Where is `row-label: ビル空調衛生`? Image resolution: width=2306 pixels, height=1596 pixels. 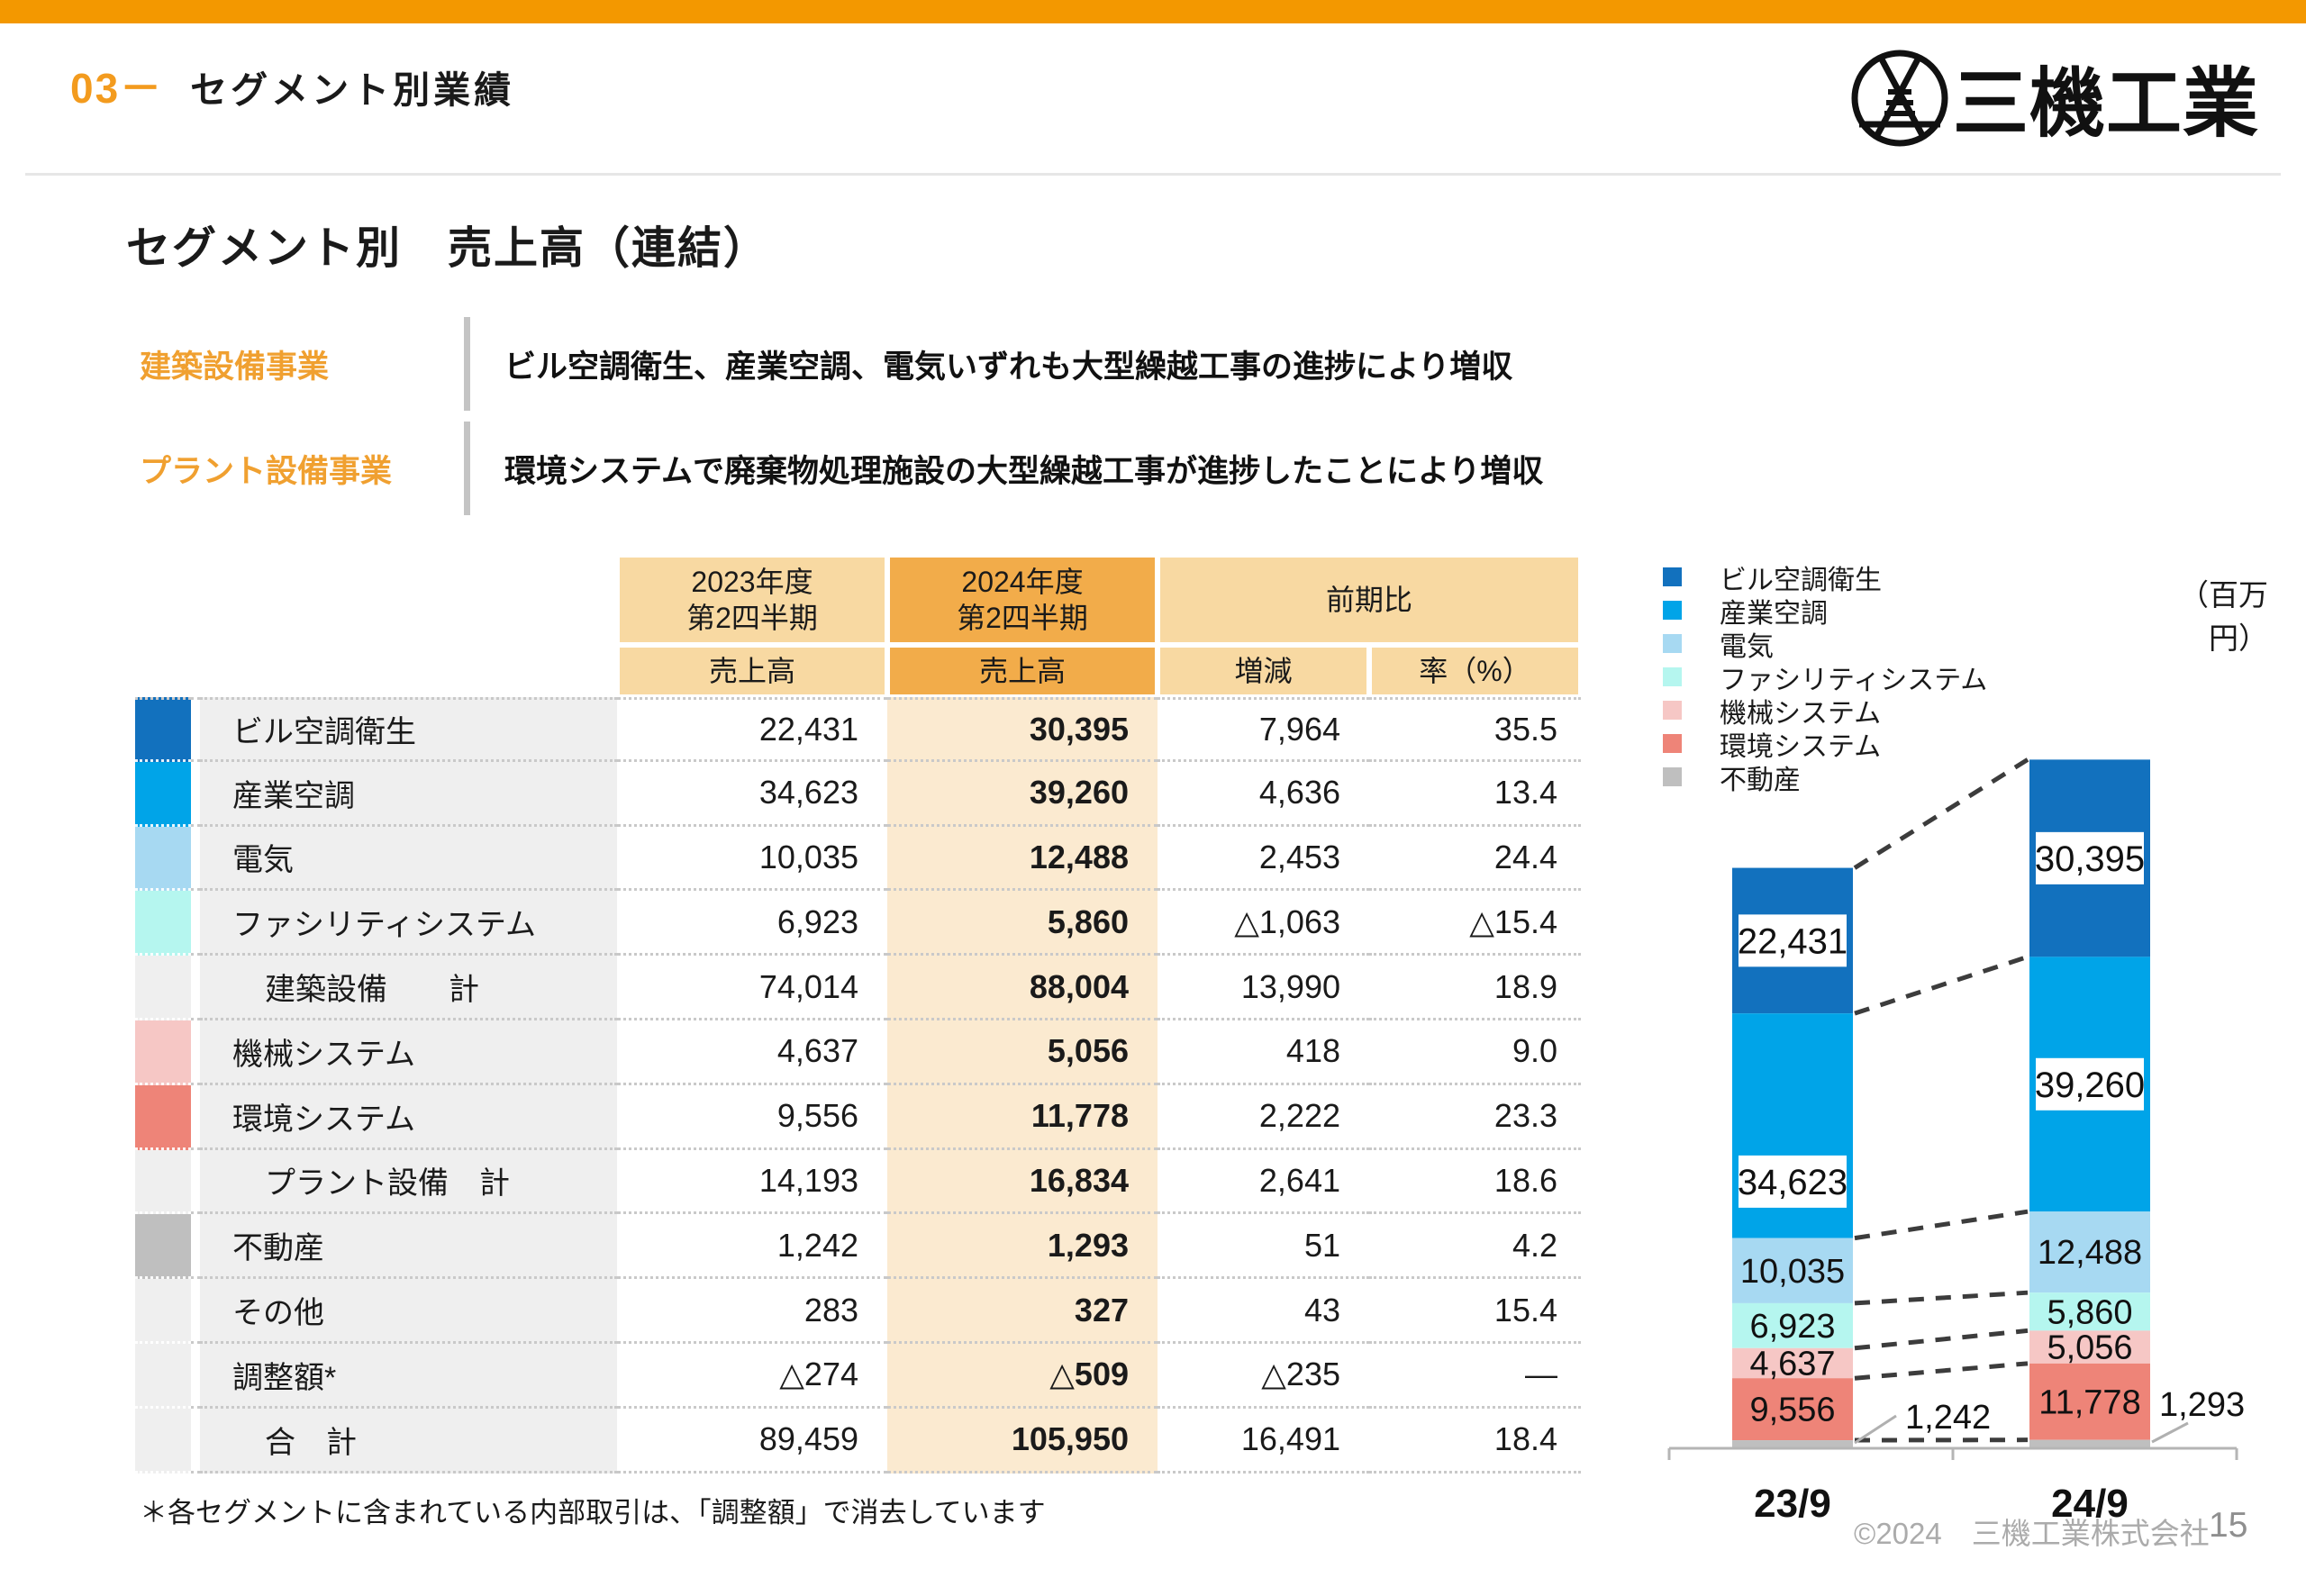 row-label: ビル空調衛生 is located at coordinates (408, 729).